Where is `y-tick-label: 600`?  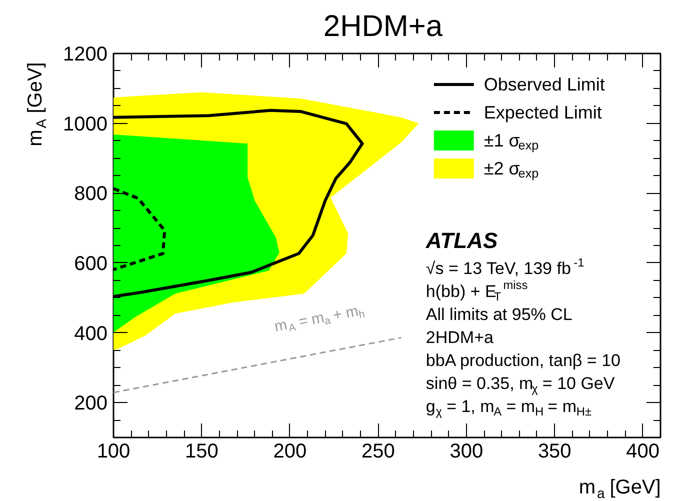
y-tick-label: 600 is located at coordinates (91, 263).